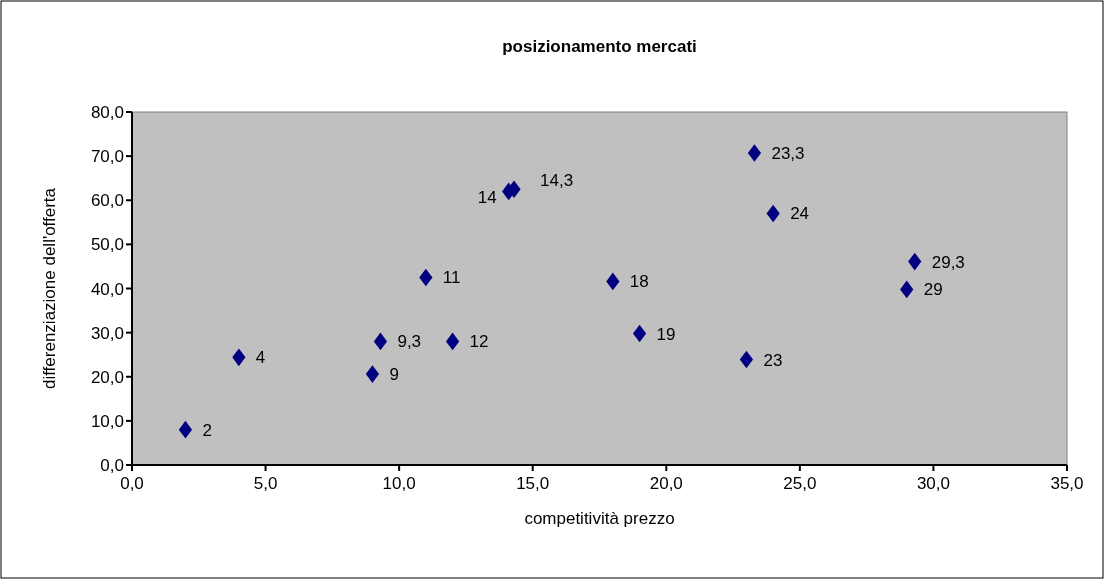  I want to click on y-tick-label: 10,0, so click(107, 421).